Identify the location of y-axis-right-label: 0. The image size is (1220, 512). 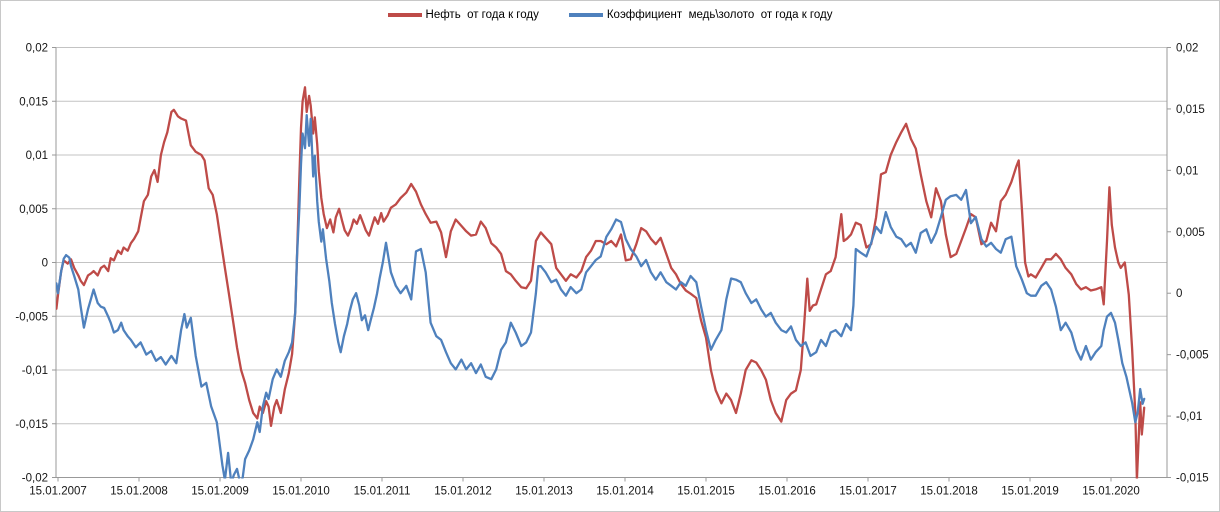
(1179, 294).